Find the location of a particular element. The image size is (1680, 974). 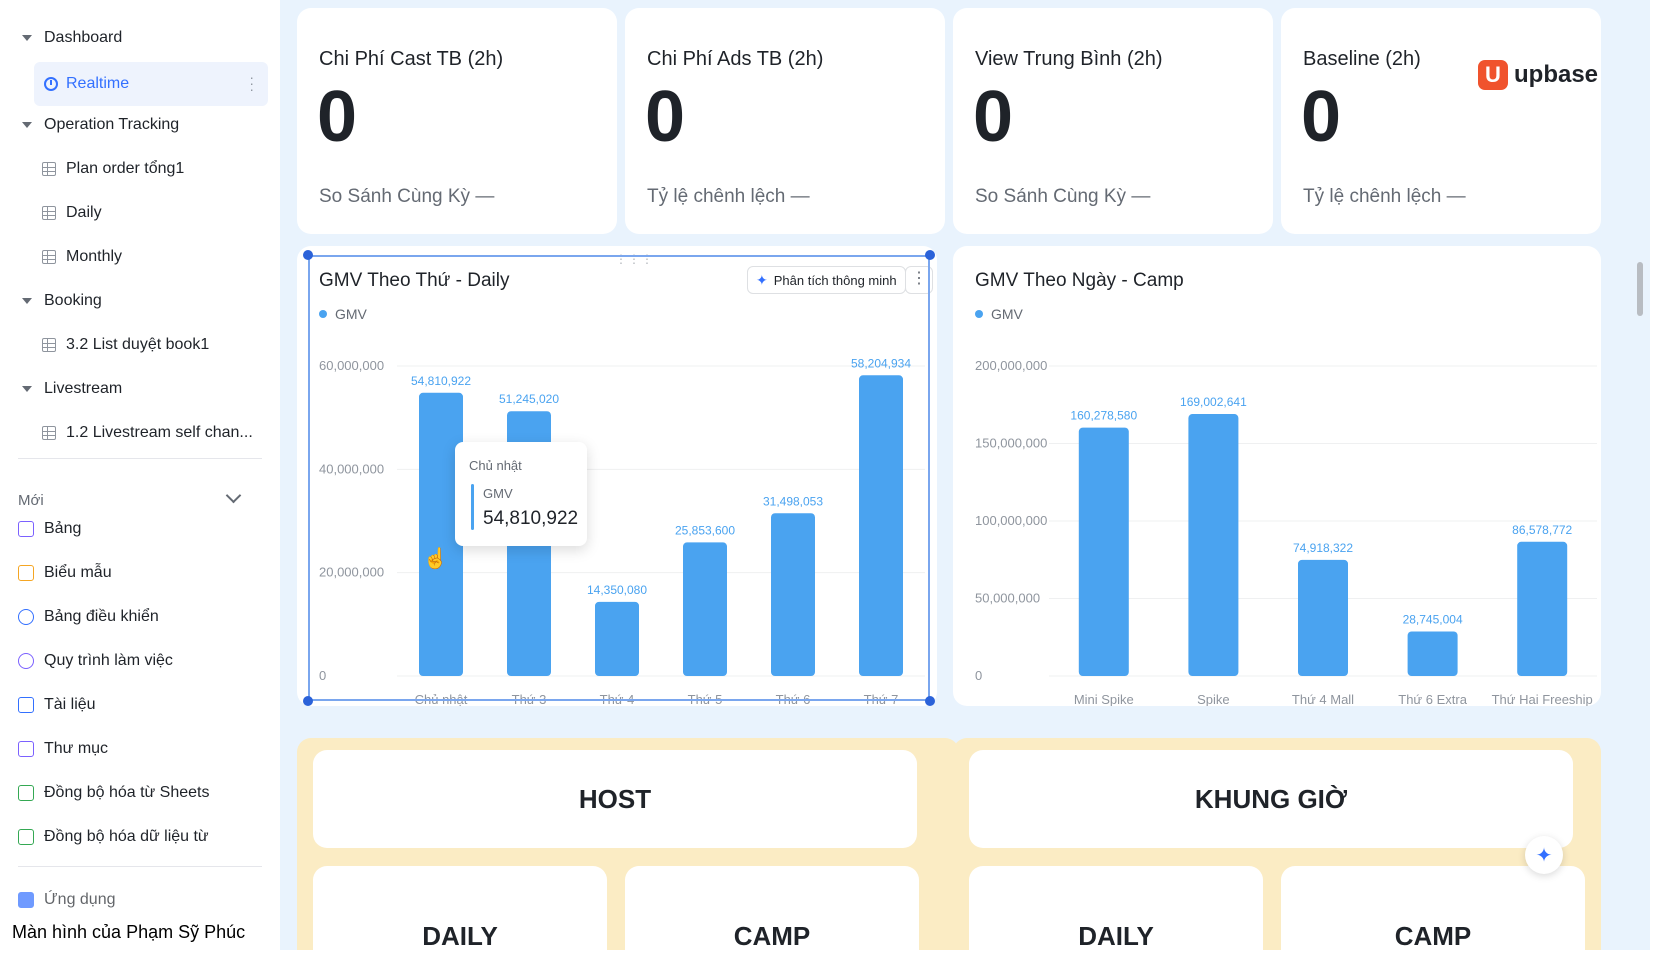

divider is located at coordinates (140, 458).